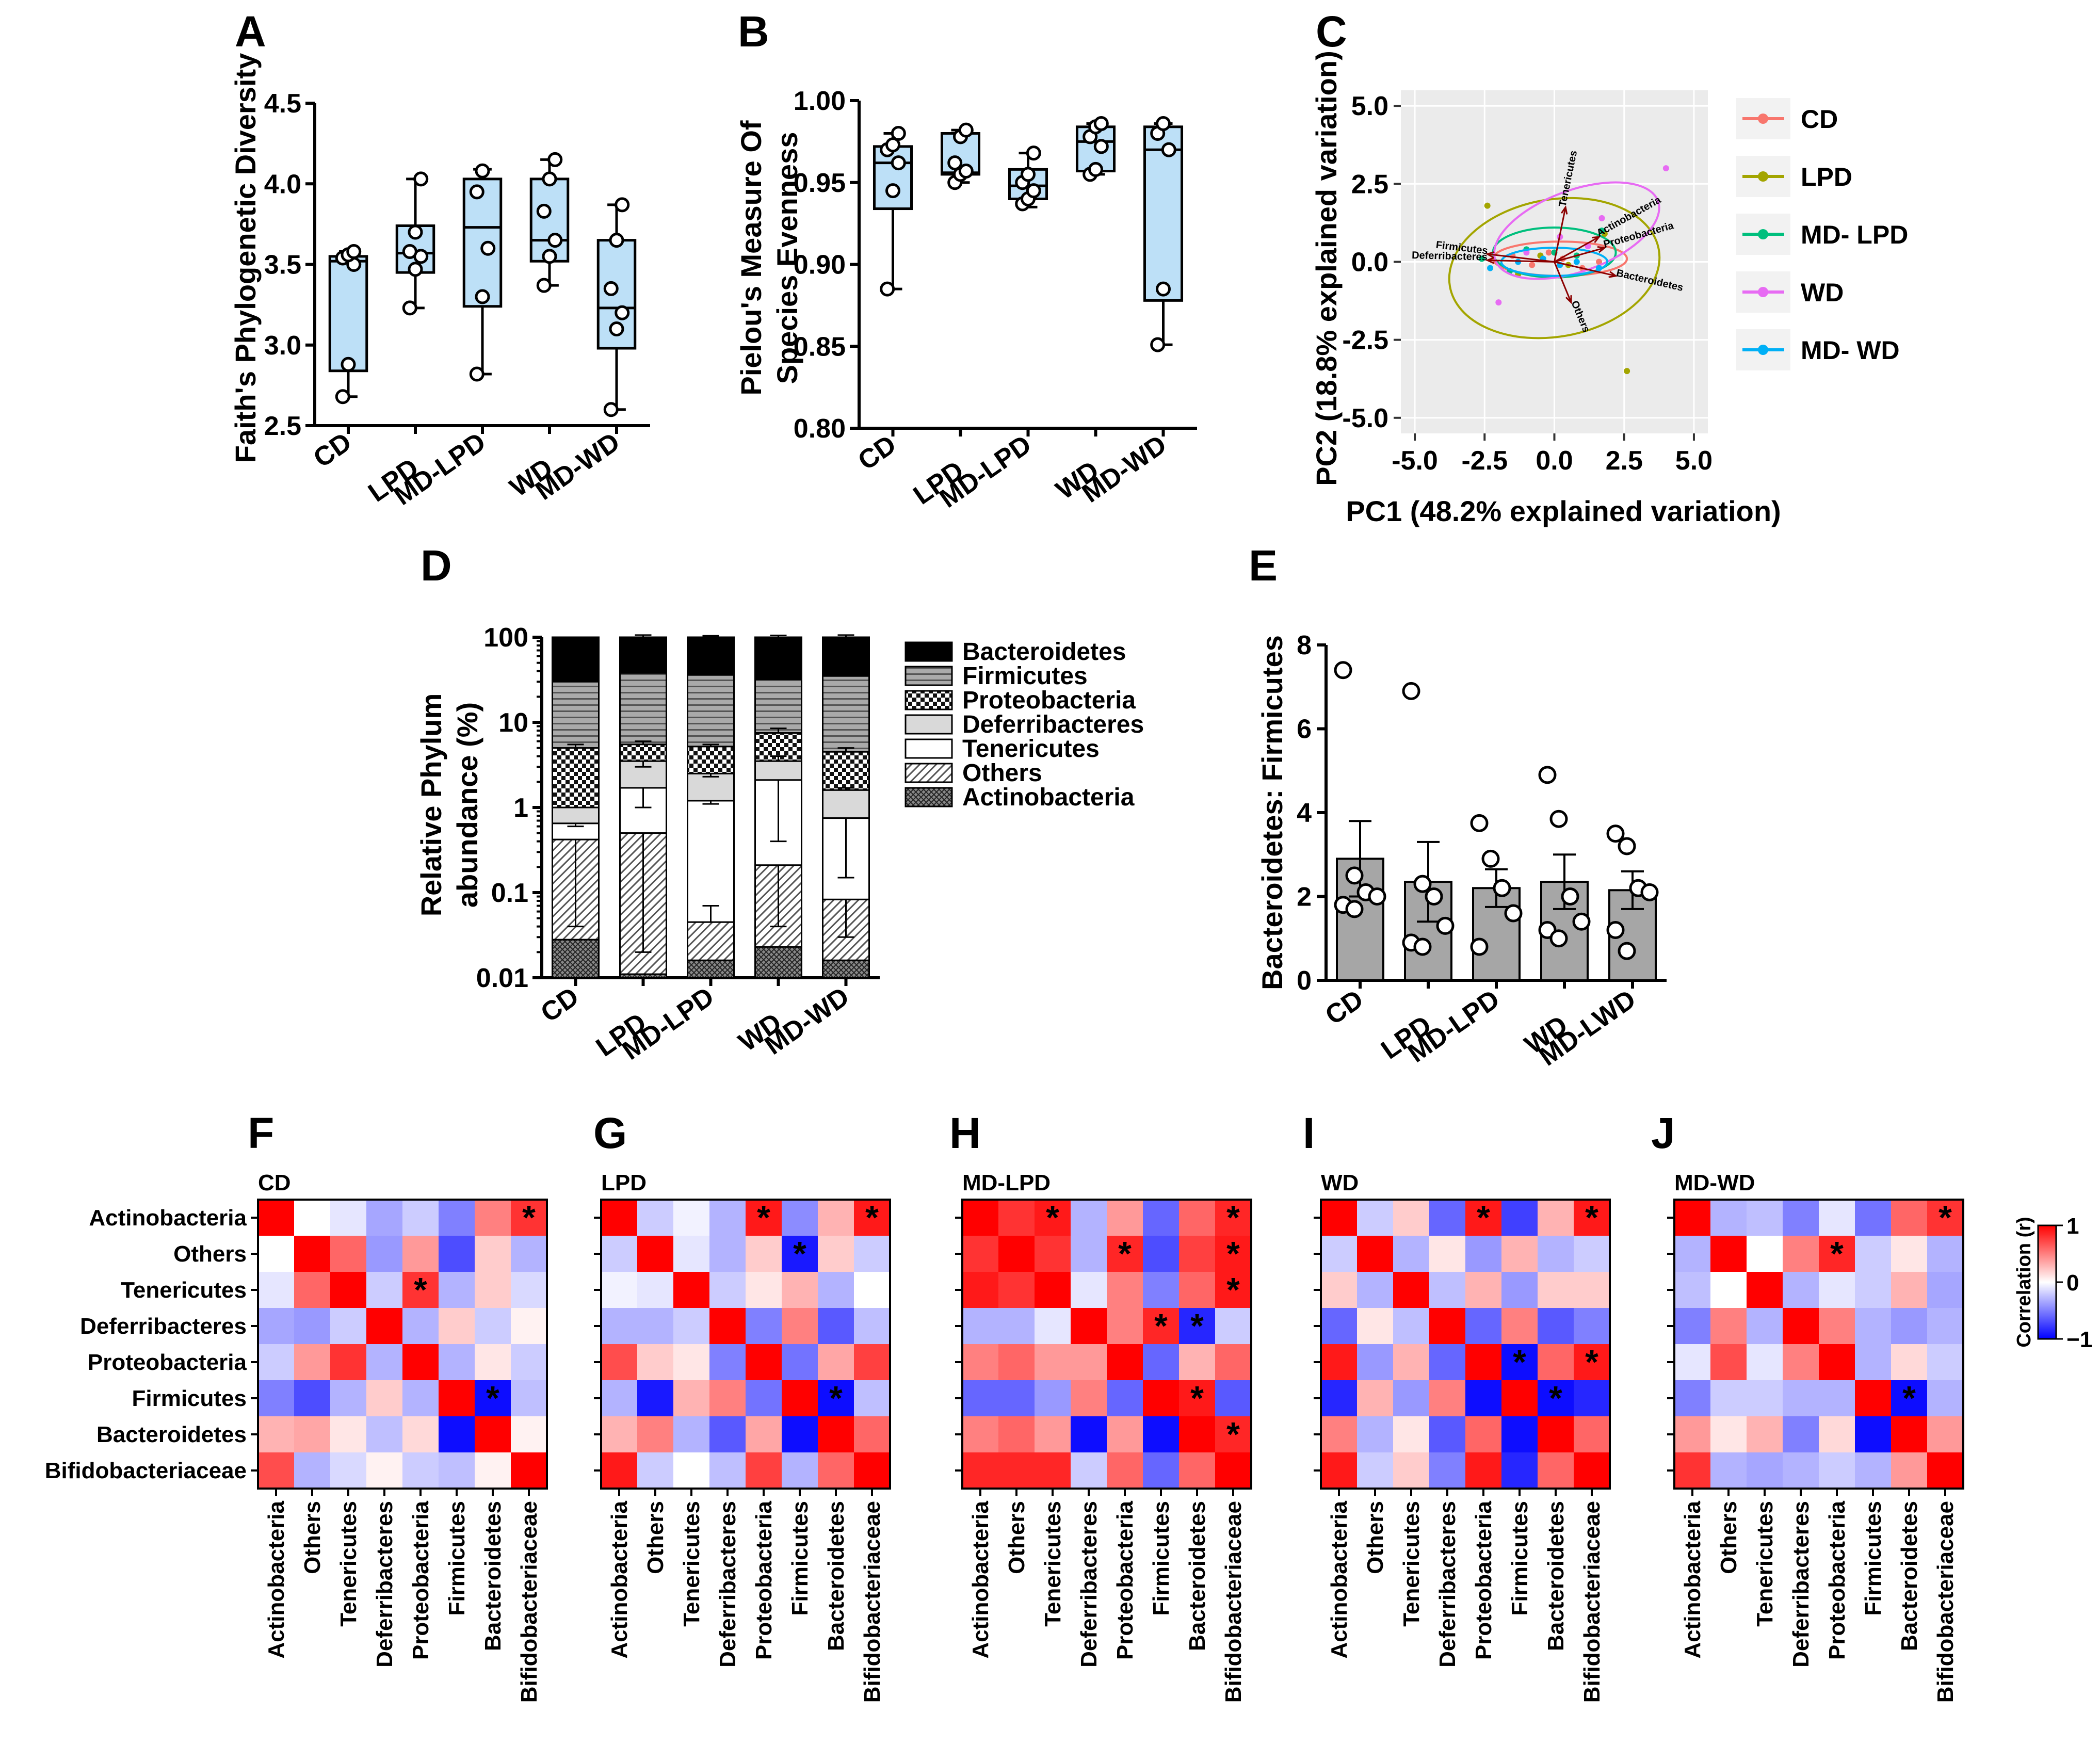  I want to click on panel-e-xtick-label: CD, so click(1345, 1007).